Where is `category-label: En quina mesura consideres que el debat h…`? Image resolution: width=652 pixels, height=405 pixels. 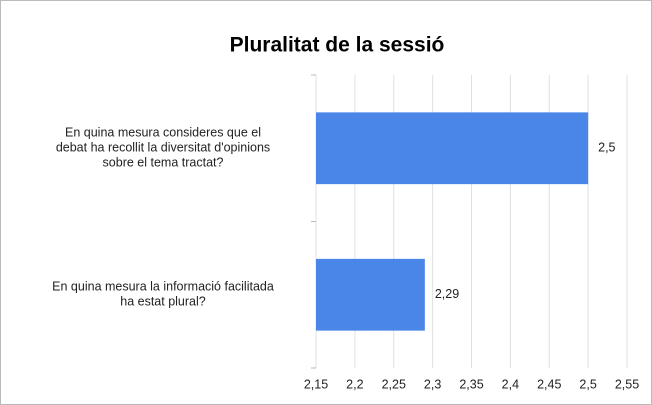
category-label: En quina mesura consideres que el debat h… is located at coordinates (163, 148).